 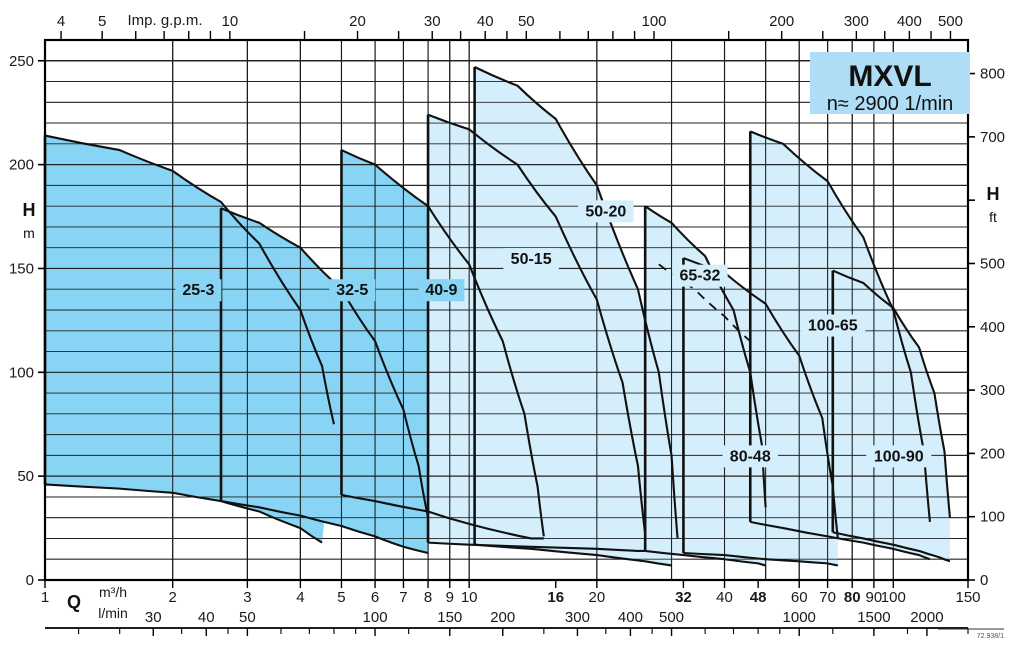 What do you see at coordinates (485, 21) in the screenshot?
I see `top-tick-40: 40` at bounding box center [485, 21].